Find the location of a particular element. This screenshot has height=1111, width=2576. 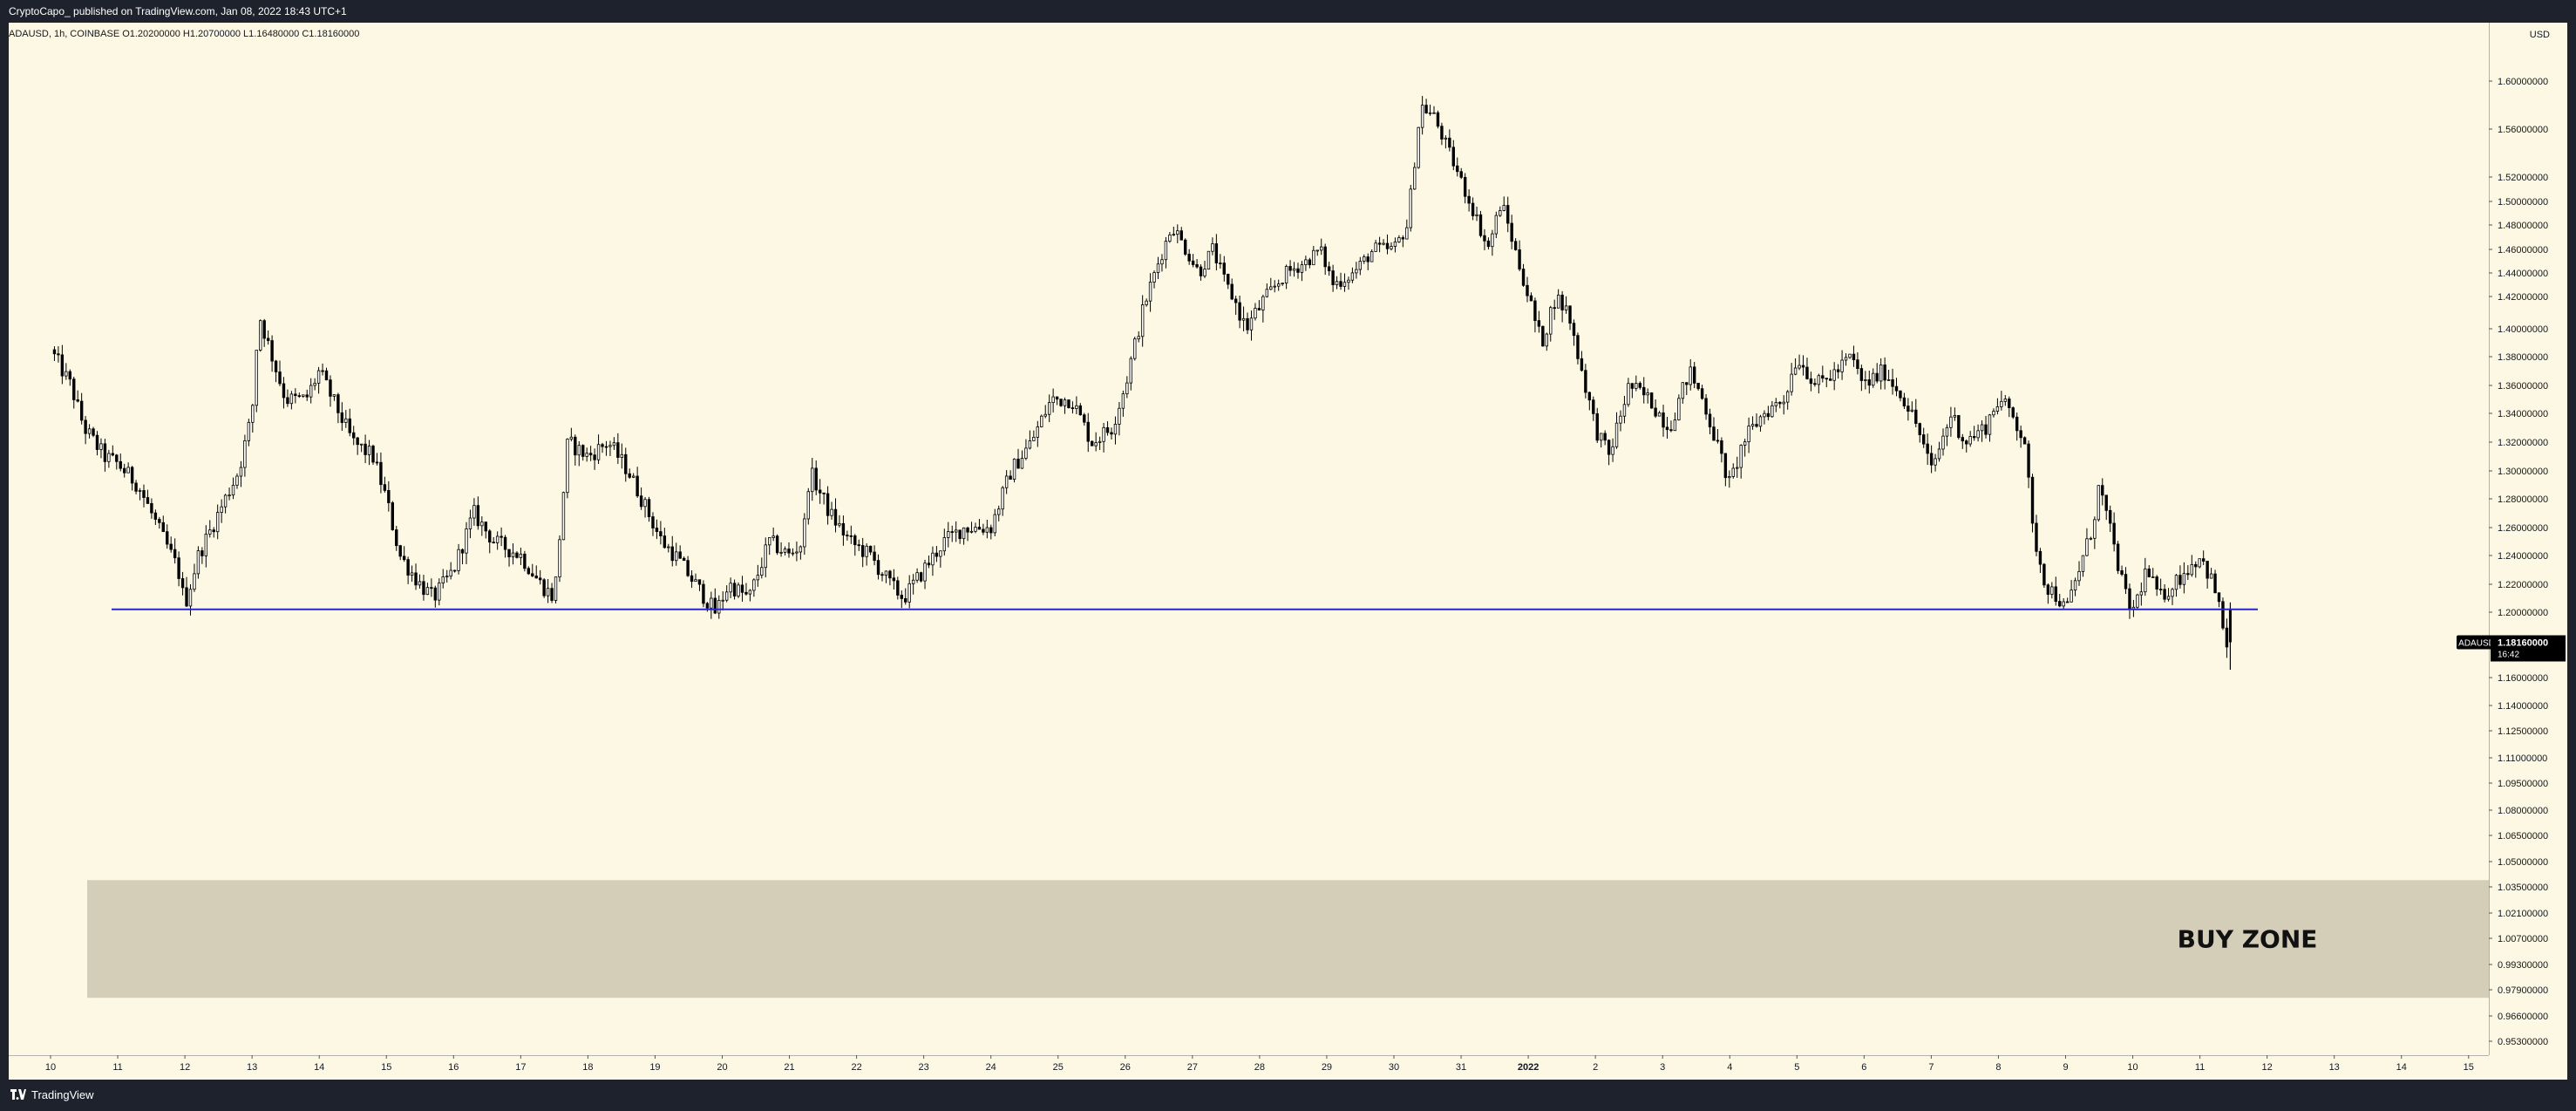

y-tick-label: 1.40000000 is located at coordinates (2523, 329).